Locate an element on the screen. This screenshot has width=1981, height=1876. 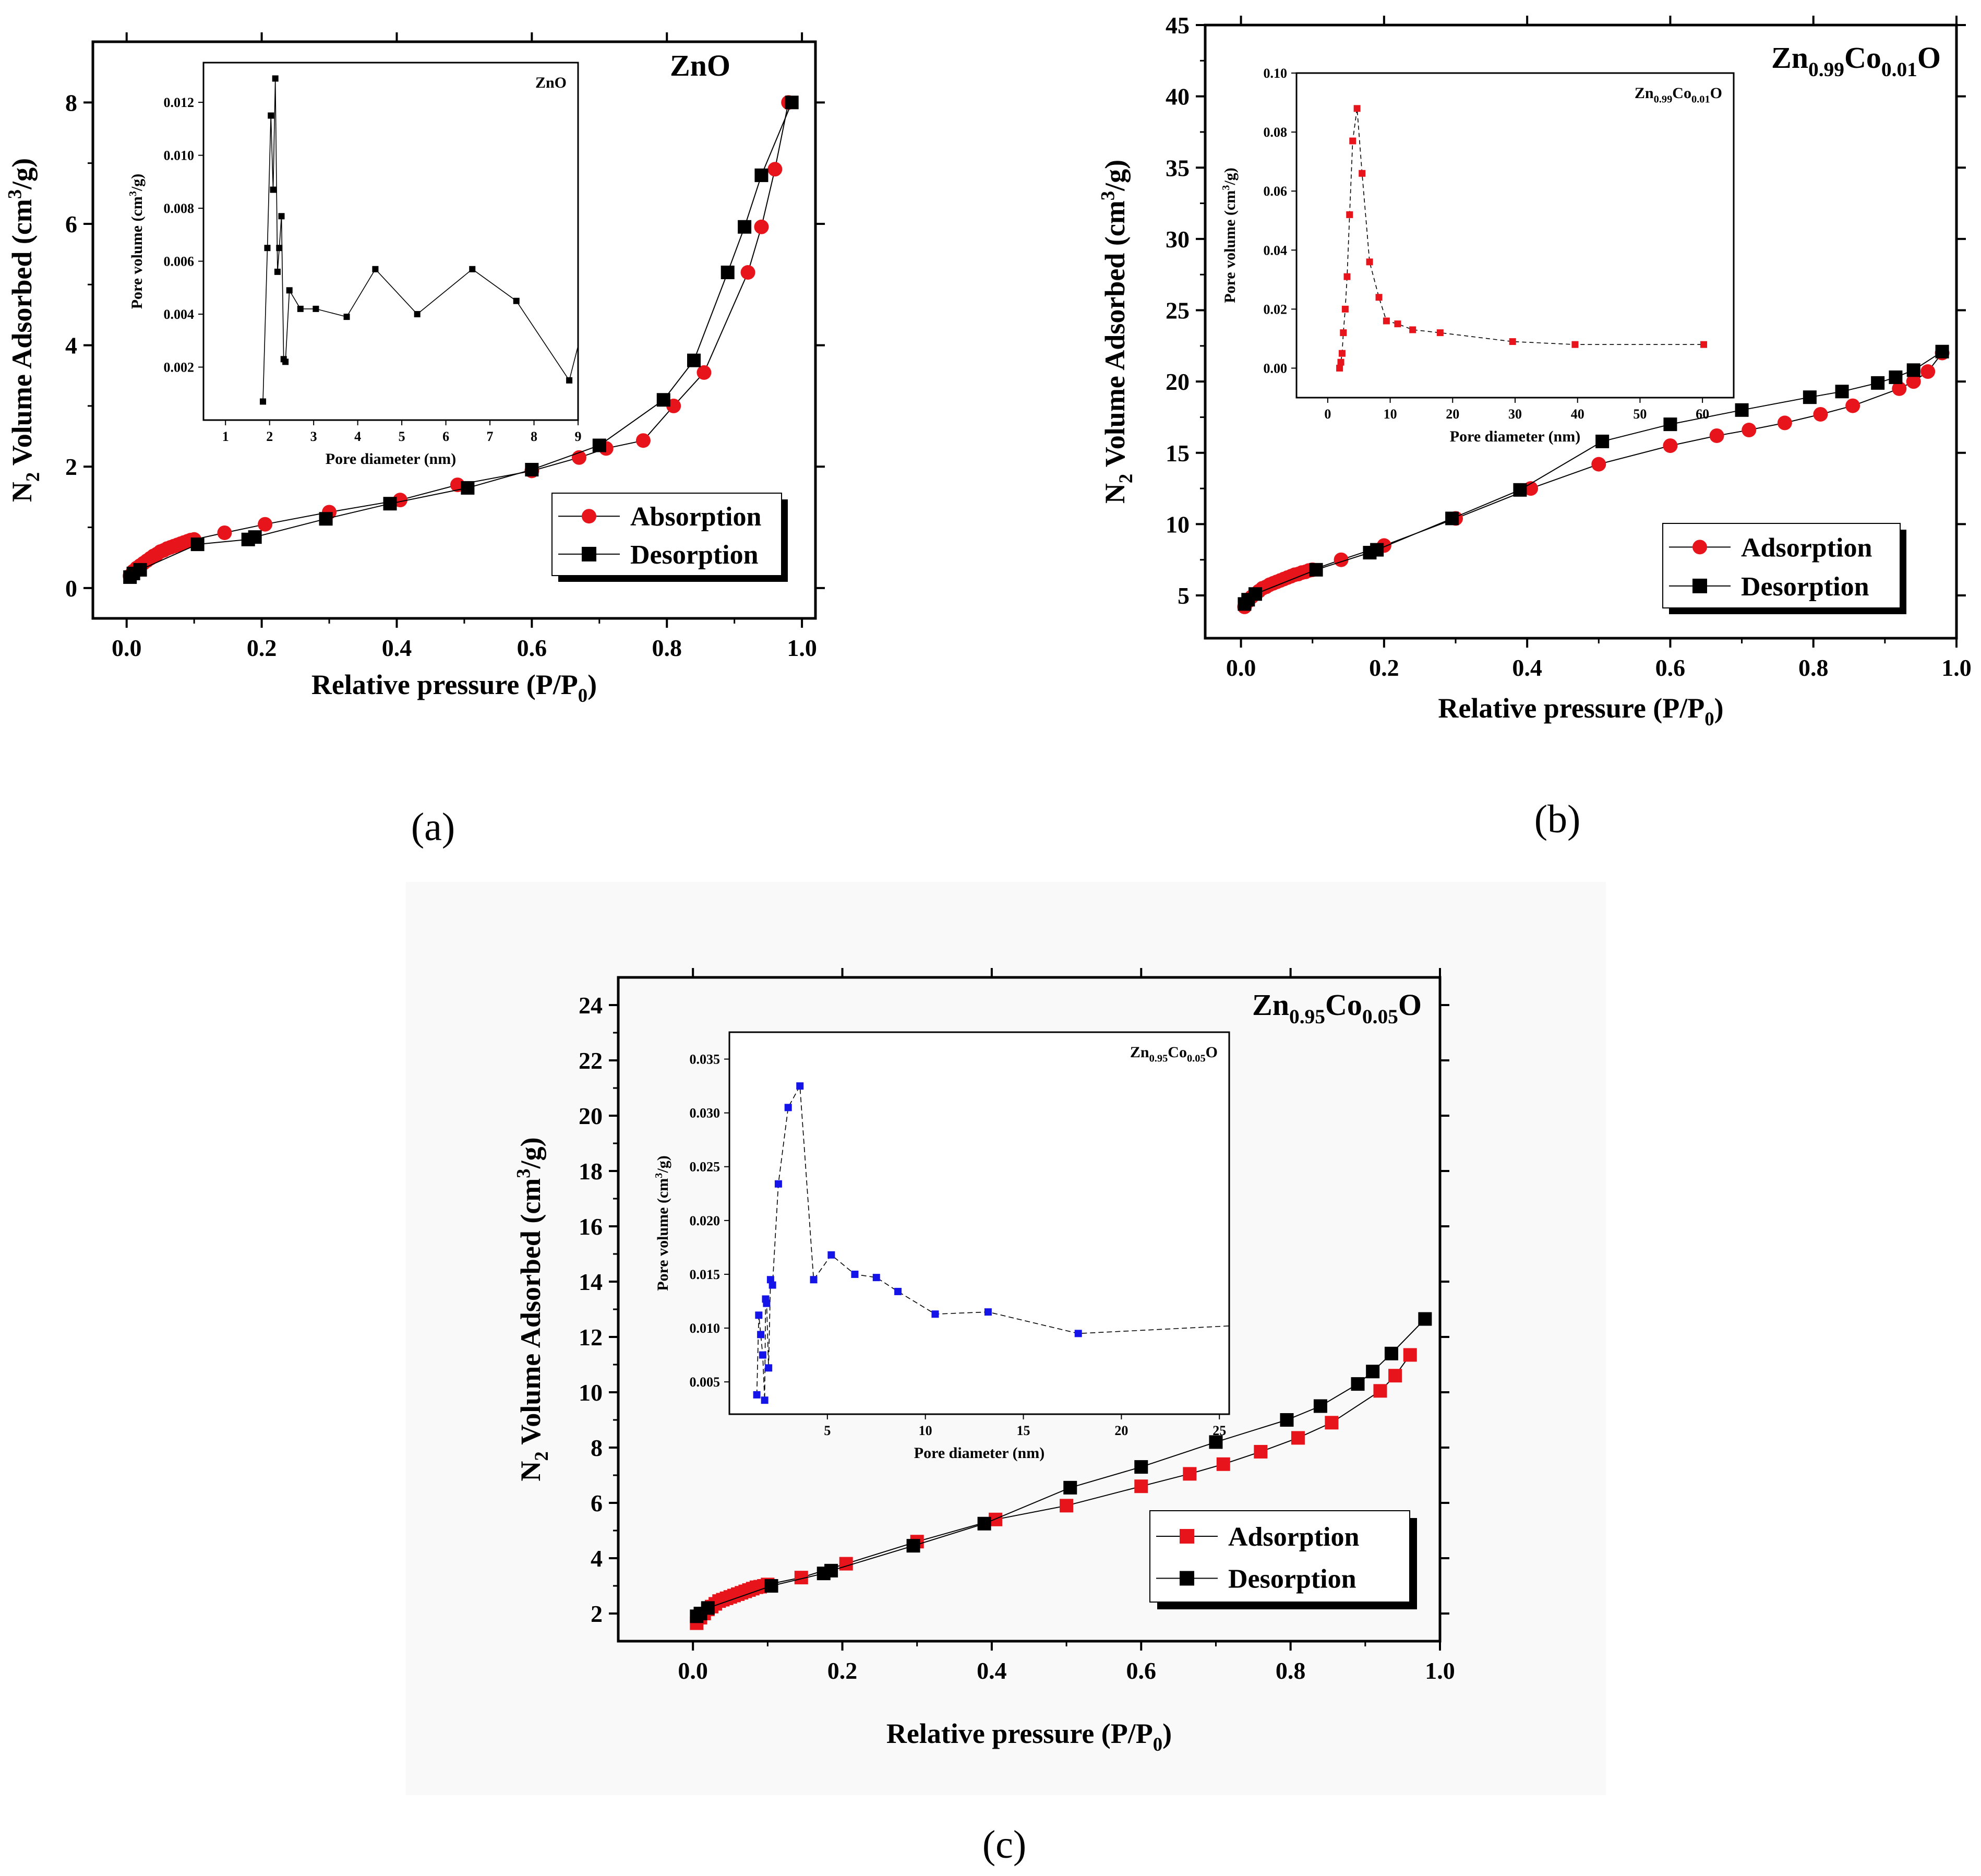
inset-x-tick-label: 9 is located at coordinates (579, 436).